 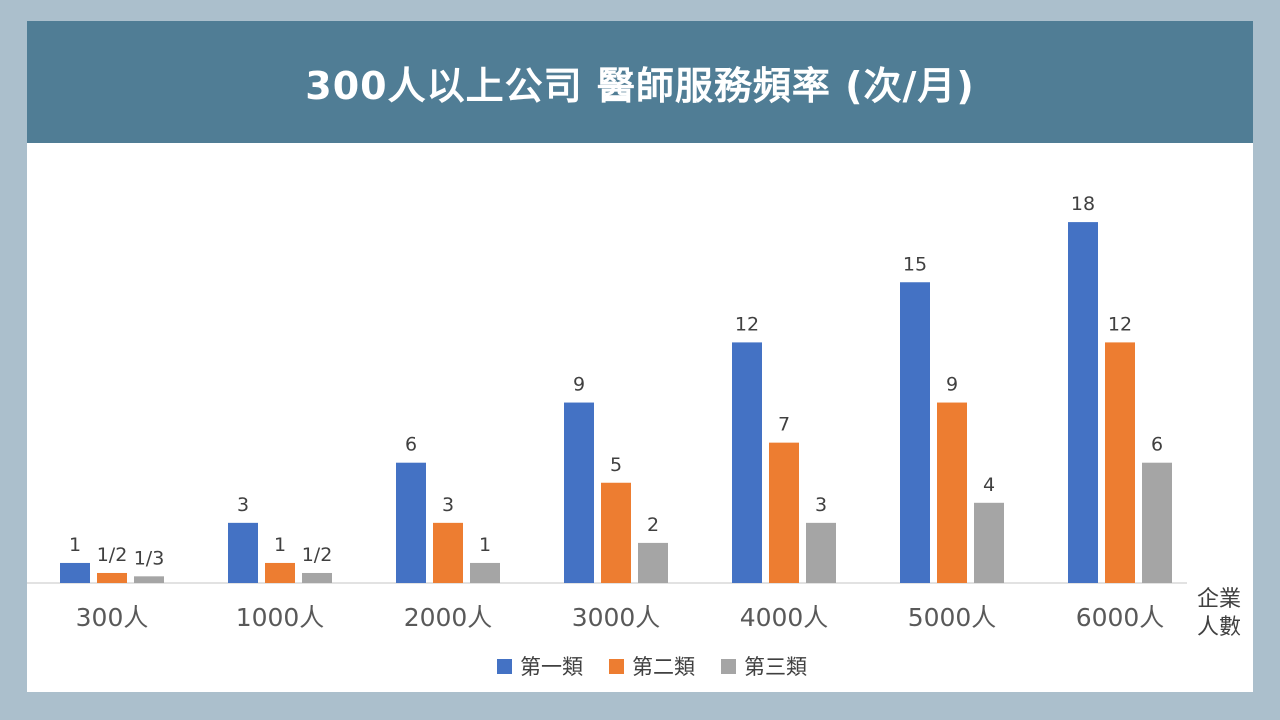 What do you see at coordinates (653, 525) in the screenshot?
I see `data-label: 2` at bounding box center [653, 525].